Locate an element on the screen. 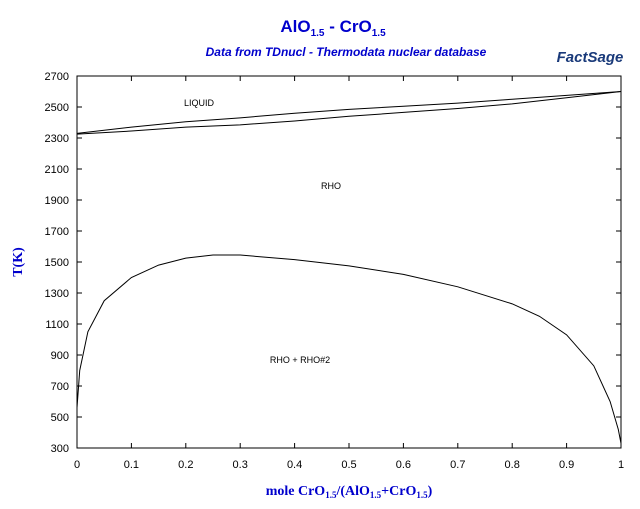  phase-label: LIQUID is located at coordinates (199, 103).